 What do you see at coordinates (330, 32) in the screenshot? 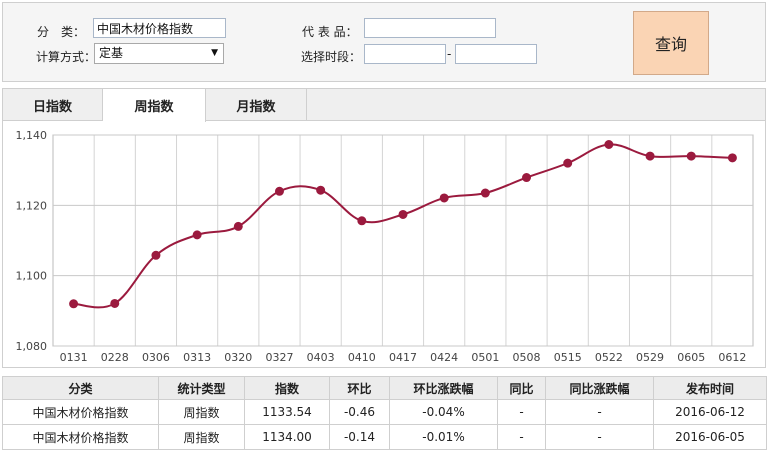
I see `representative-label: 代 表 品：` at bounding box center [330, 32].